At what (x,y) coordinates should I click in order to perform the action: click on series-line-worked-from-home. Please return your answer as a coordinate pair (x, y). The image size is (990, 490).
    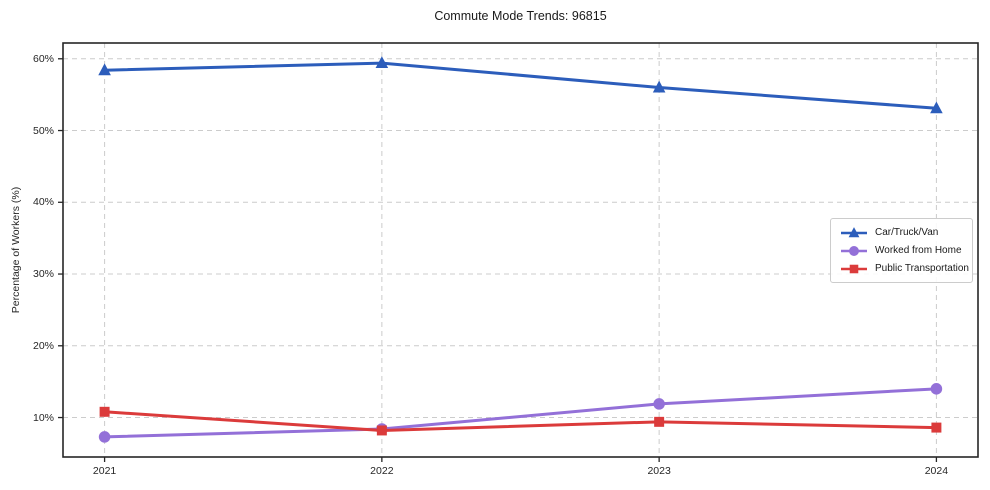
    Looking at the image, I should click on (520, 413).